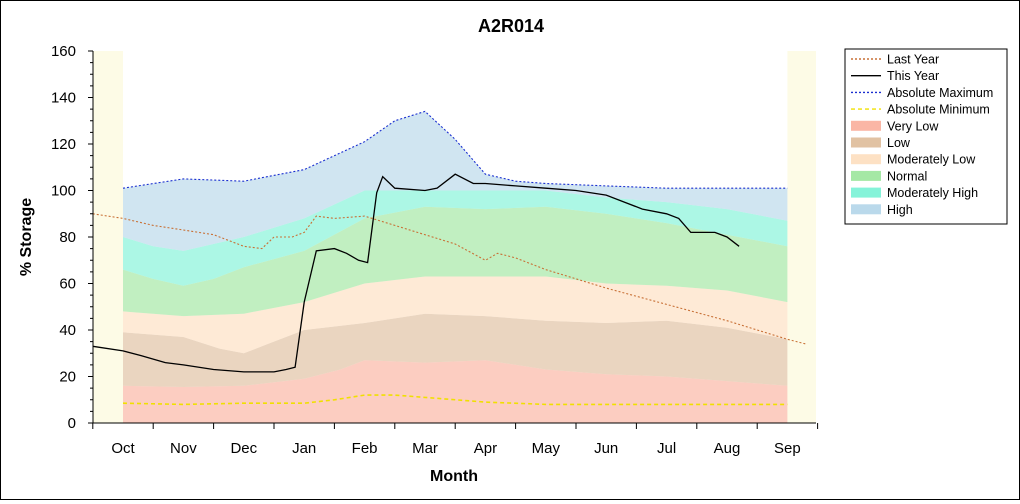 Image resolution: width=1020 pixels, height=504 pixels. What do you see at coordinates (932, 193) in the screenshot?
I see `legend-label: Moderately High` at bounding box center [932, 193].